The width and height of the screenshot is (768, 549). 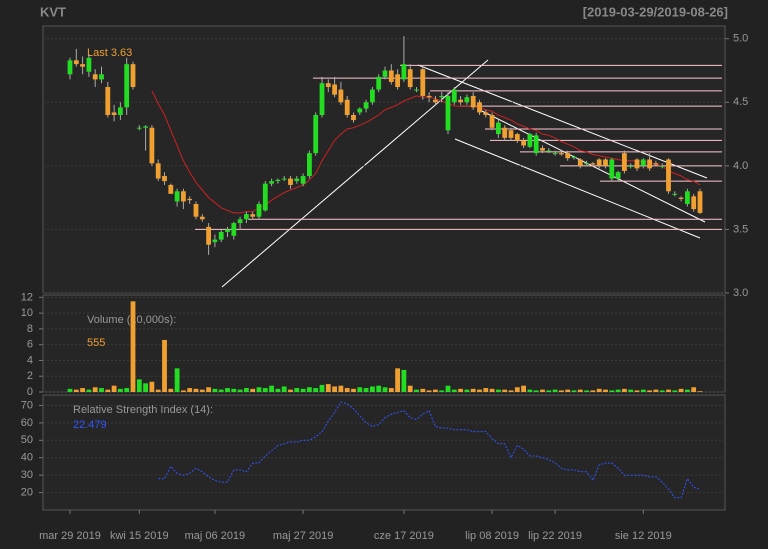 I want to click on y-tick-label: 40, so click(x=27, y=458).